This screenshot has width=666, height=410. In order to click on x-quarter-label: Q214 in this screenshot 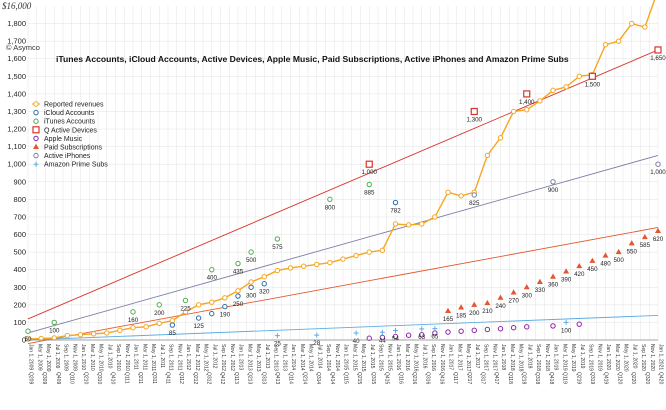, I will do `click(304, 378)`.